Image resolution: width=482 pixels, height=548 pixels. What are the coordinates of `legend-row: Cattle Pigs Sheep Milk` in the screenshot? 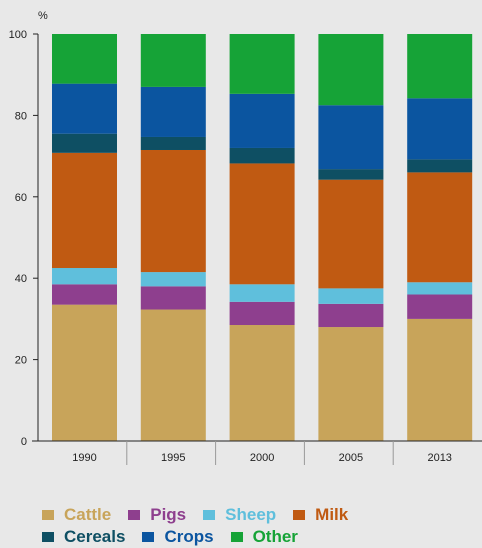 It's located at (257, 515).